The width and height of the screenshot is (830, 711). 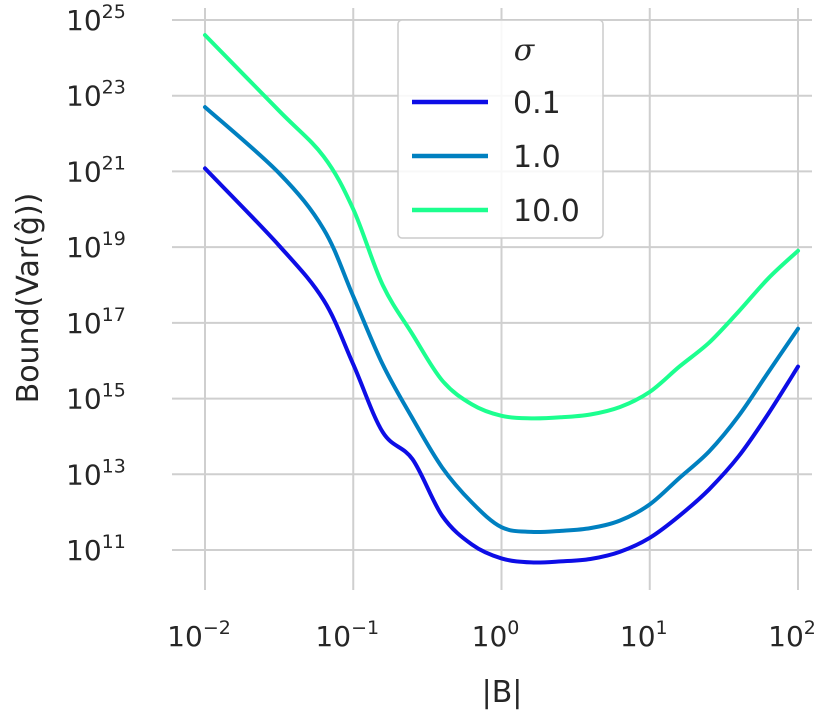 I want to click on x-tick-label-0: 10⁻², so click(x=199, y=635).